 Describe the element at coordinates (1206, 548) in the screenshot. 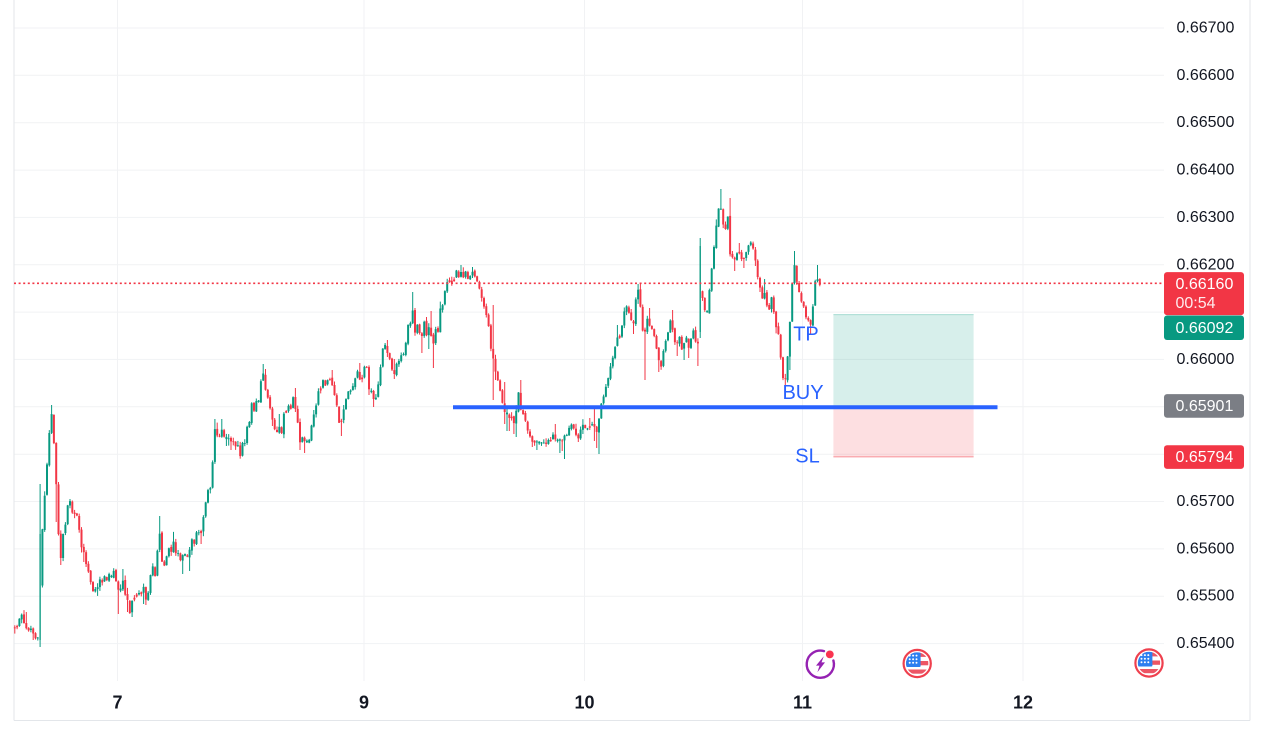

I see `svg-text: 0.65600` at that location.